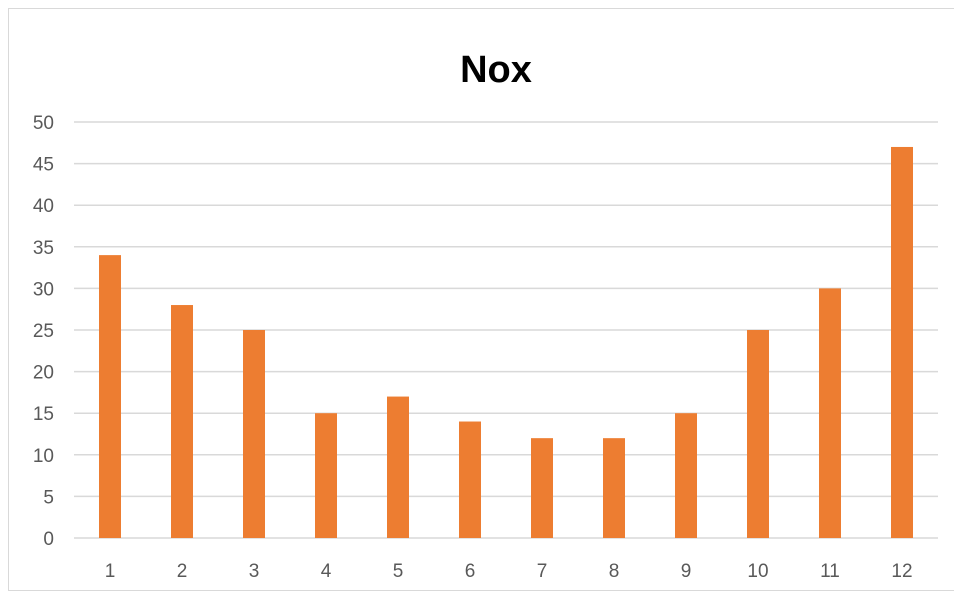 The width and height of the screenshot is (957, 595). What do you see at coordinates (43, 206) in the screenshot?
I see `y-tick-label: 40` at bounding box center [43, 206].